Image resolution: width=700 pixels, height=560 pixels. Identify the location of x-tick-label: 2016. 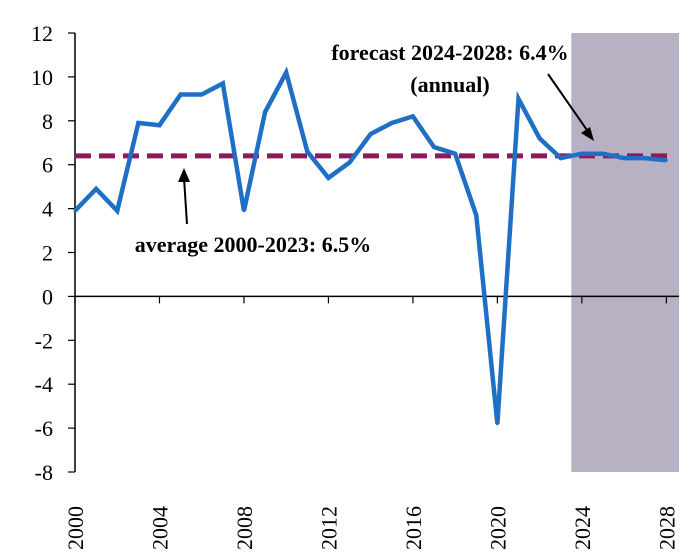
(413, 528).